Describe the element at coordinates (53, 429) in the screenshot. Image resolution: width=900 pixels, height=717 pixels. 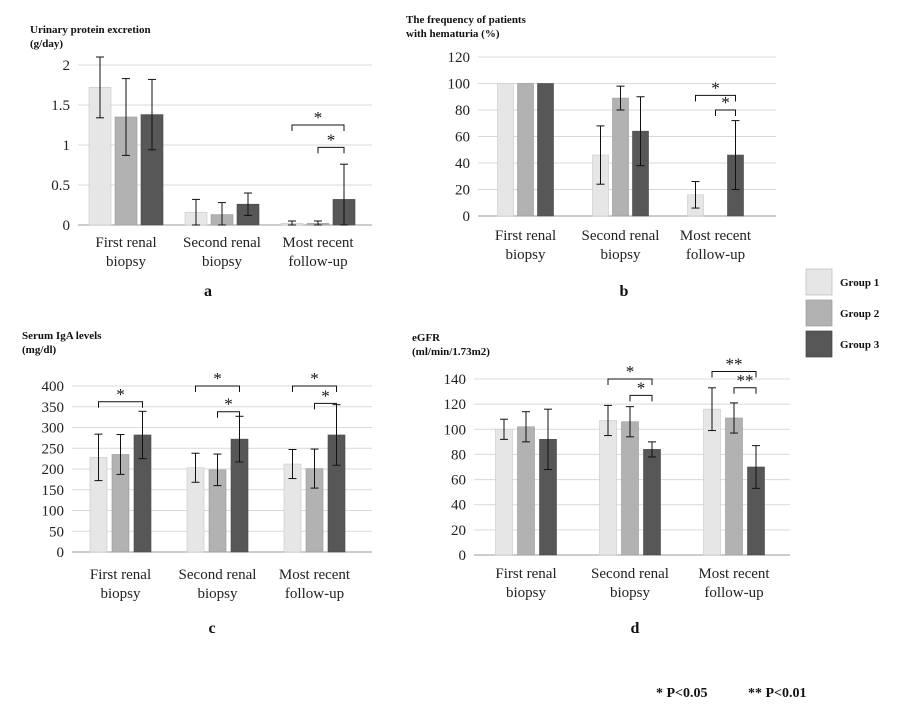
I see `y-tick-label-c: 300` at that location.